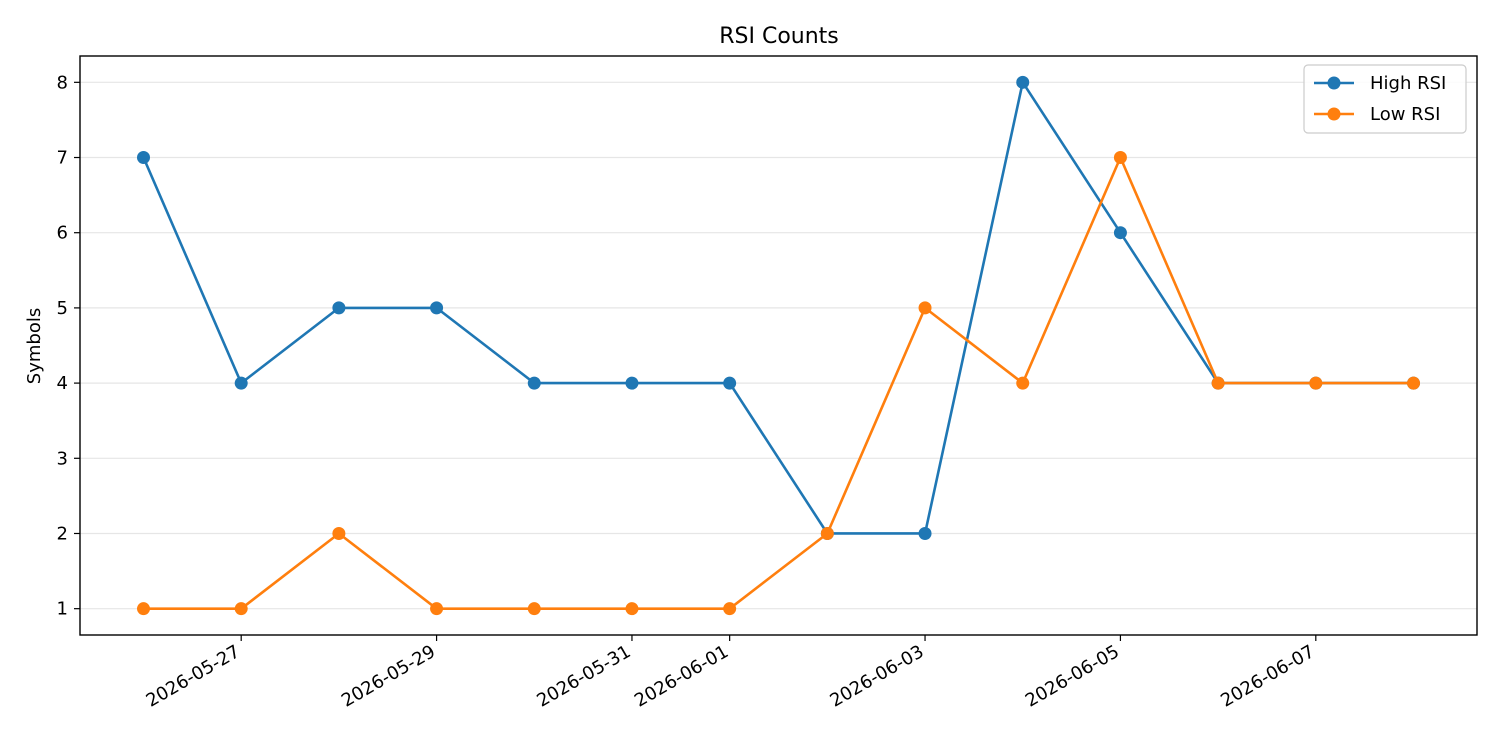 The image size is (1500, 754). I want to click on y-tick-label: 6, so click(62, 233).